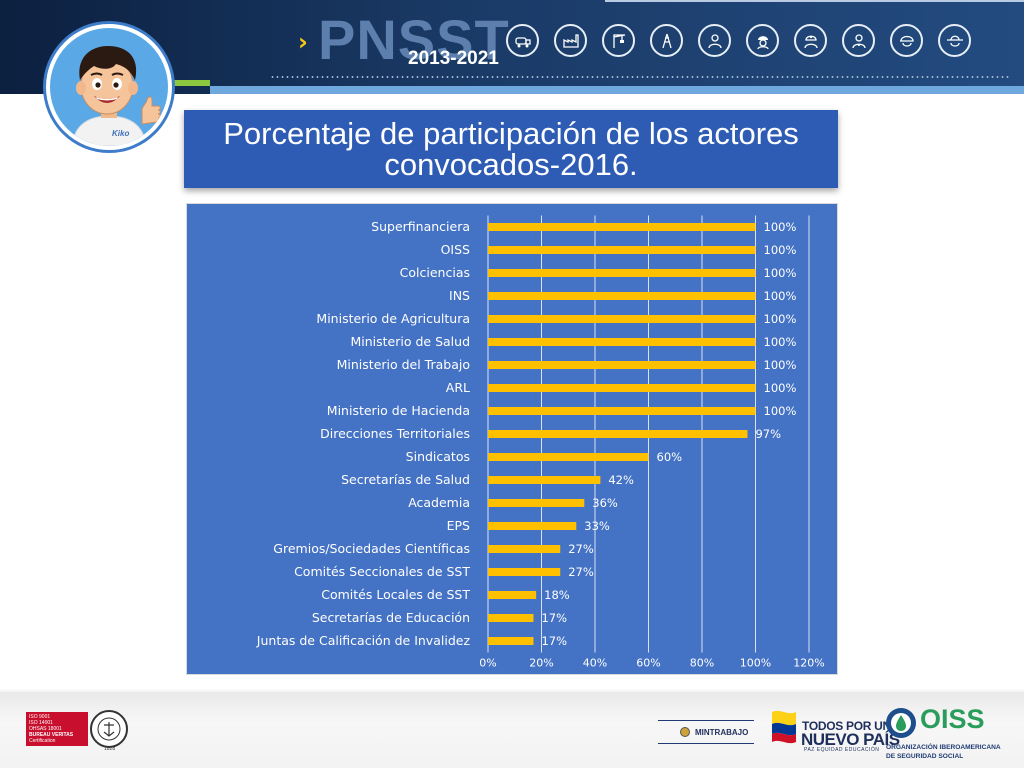  Describe the element at coordinates (116, 96) in the screenshot. I see `mascot-illustration: Kiko` at that location.